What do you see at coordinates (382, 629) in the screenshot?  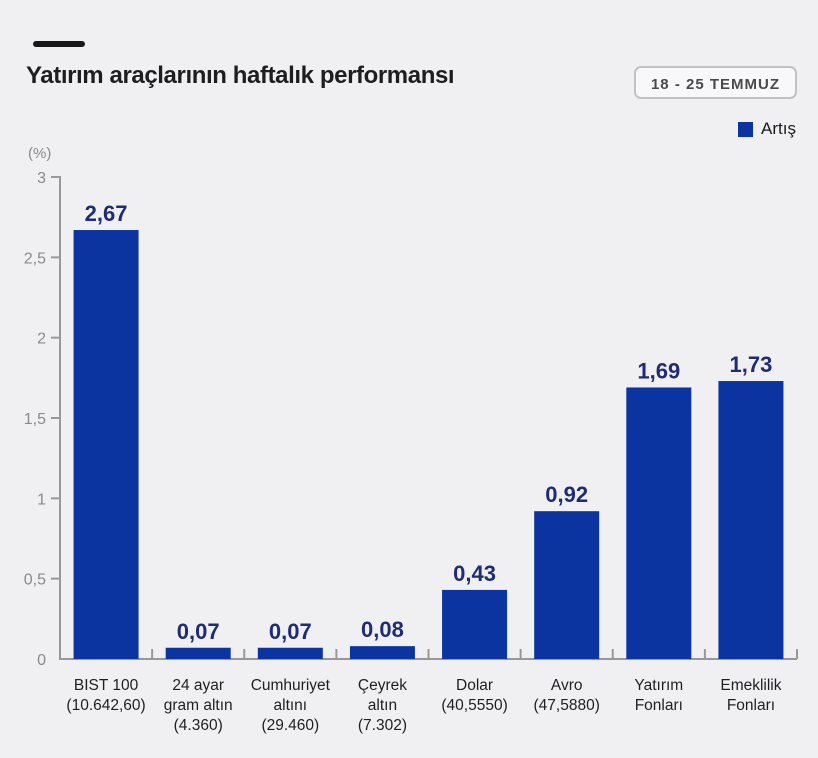 I see `bar-value-label: 0,08` at bounding box center [382, 629].